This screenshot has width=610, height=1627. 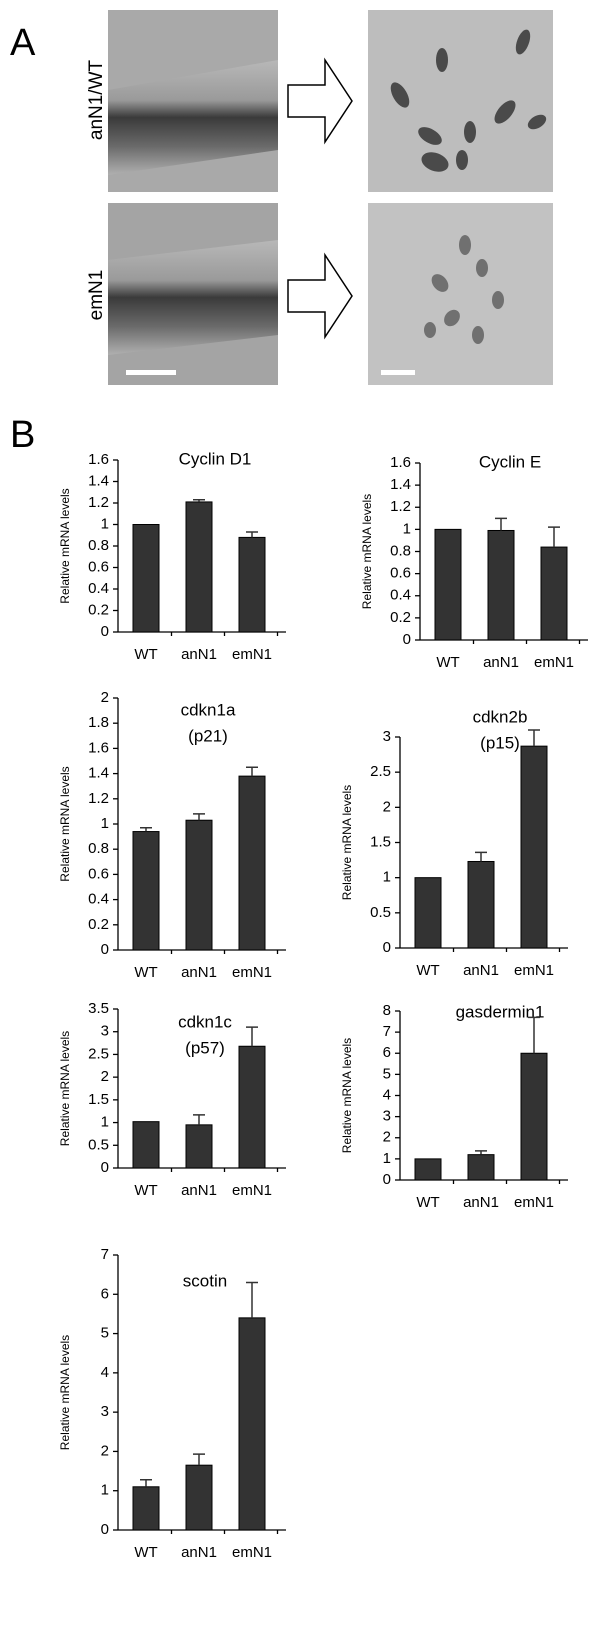 I want to click on row-label: anN1/WT, so click(x=96, y=99).